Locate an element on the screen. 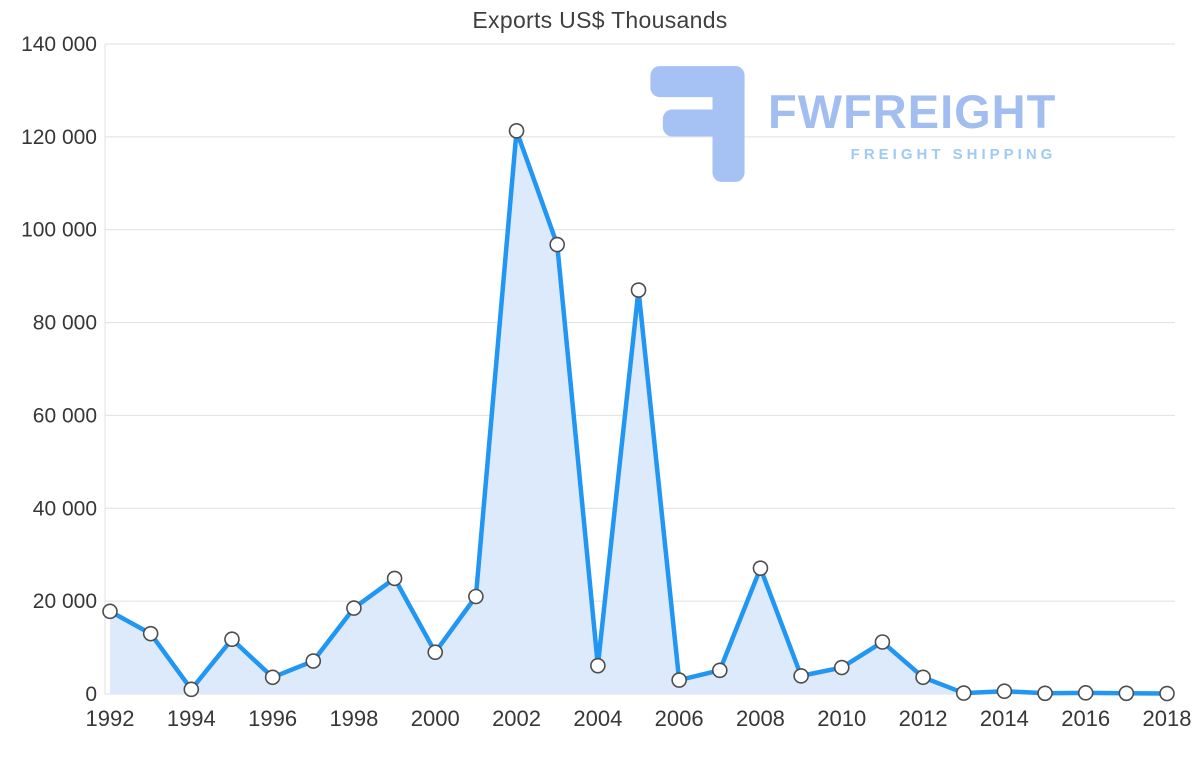 Image resolution: width=1200 pixels, height=763 pixels. data-point-2005 is located at coordinates (638, 290).